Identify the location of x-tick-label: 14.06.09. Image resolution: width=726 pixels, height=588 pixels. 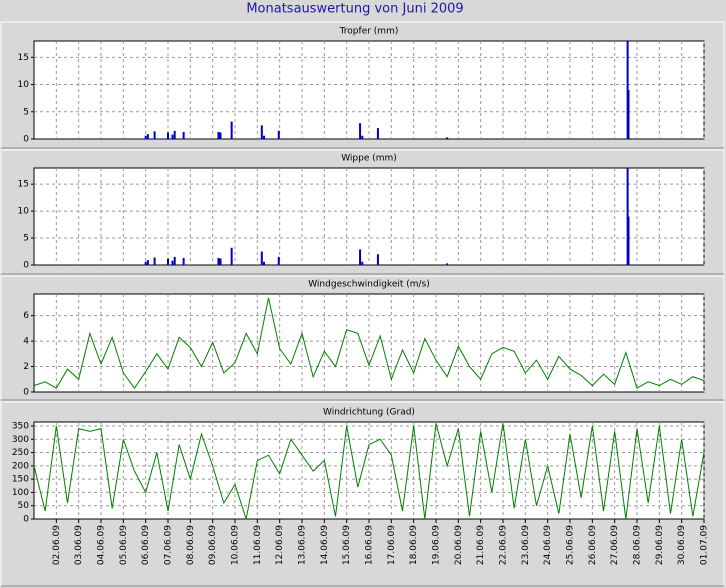
(325, 545).